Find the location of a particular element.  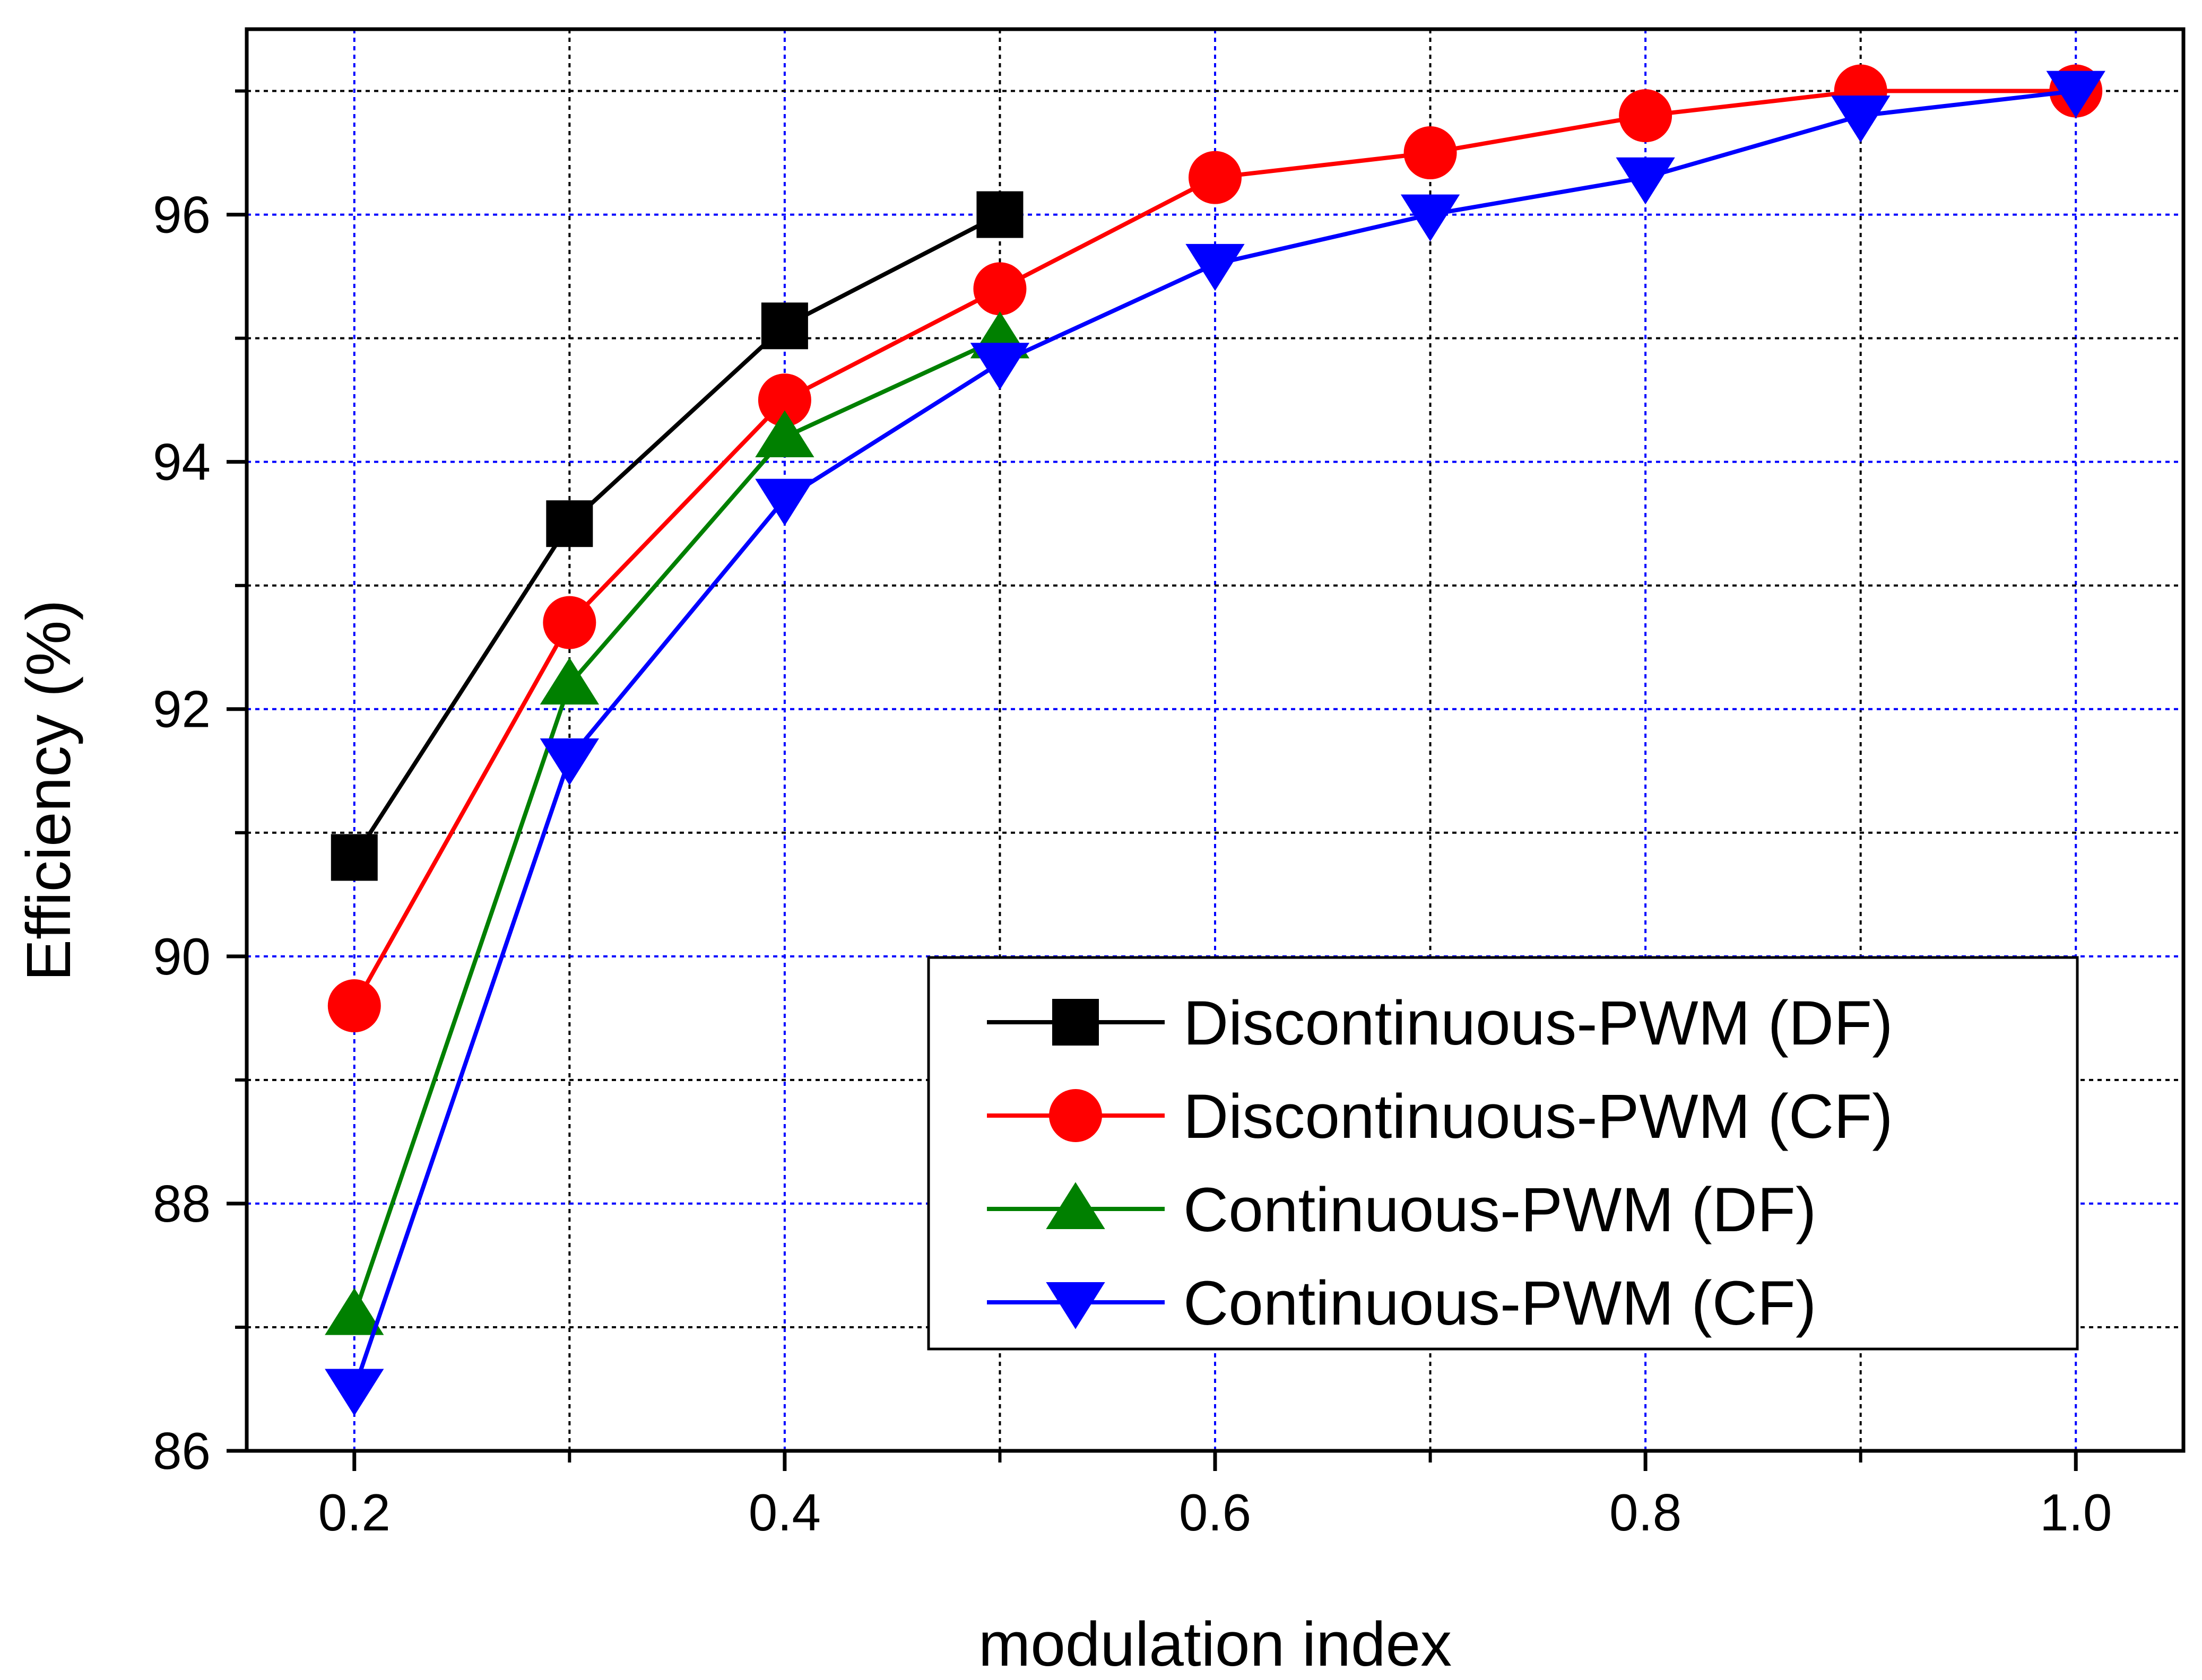

legend-entry-3: Continuous-PWM (CF) is located at coordinates (1401, 1303).